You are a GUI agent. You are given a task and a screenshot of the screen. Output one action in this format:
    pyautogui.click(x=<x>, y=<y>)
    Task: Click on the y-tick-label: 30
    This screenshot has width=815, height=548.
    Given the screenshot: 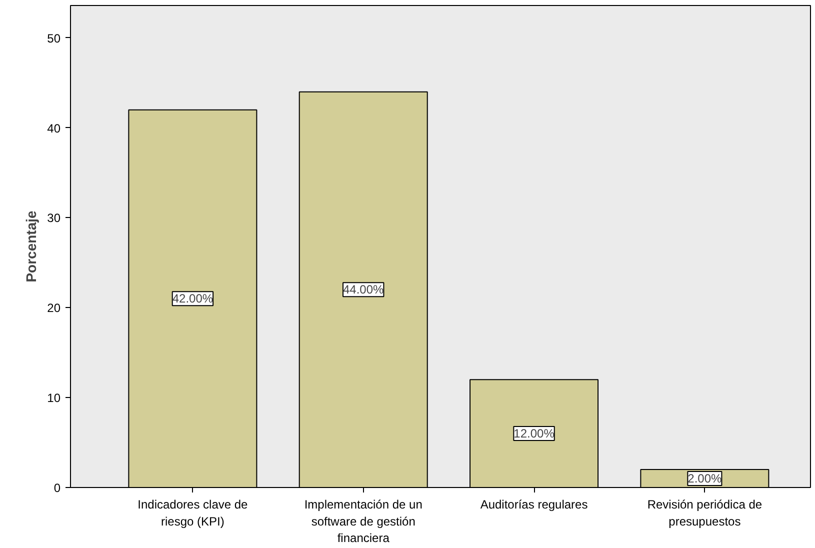 What is the action you would take?
    pyautogui.click(x=54, y=218)
    